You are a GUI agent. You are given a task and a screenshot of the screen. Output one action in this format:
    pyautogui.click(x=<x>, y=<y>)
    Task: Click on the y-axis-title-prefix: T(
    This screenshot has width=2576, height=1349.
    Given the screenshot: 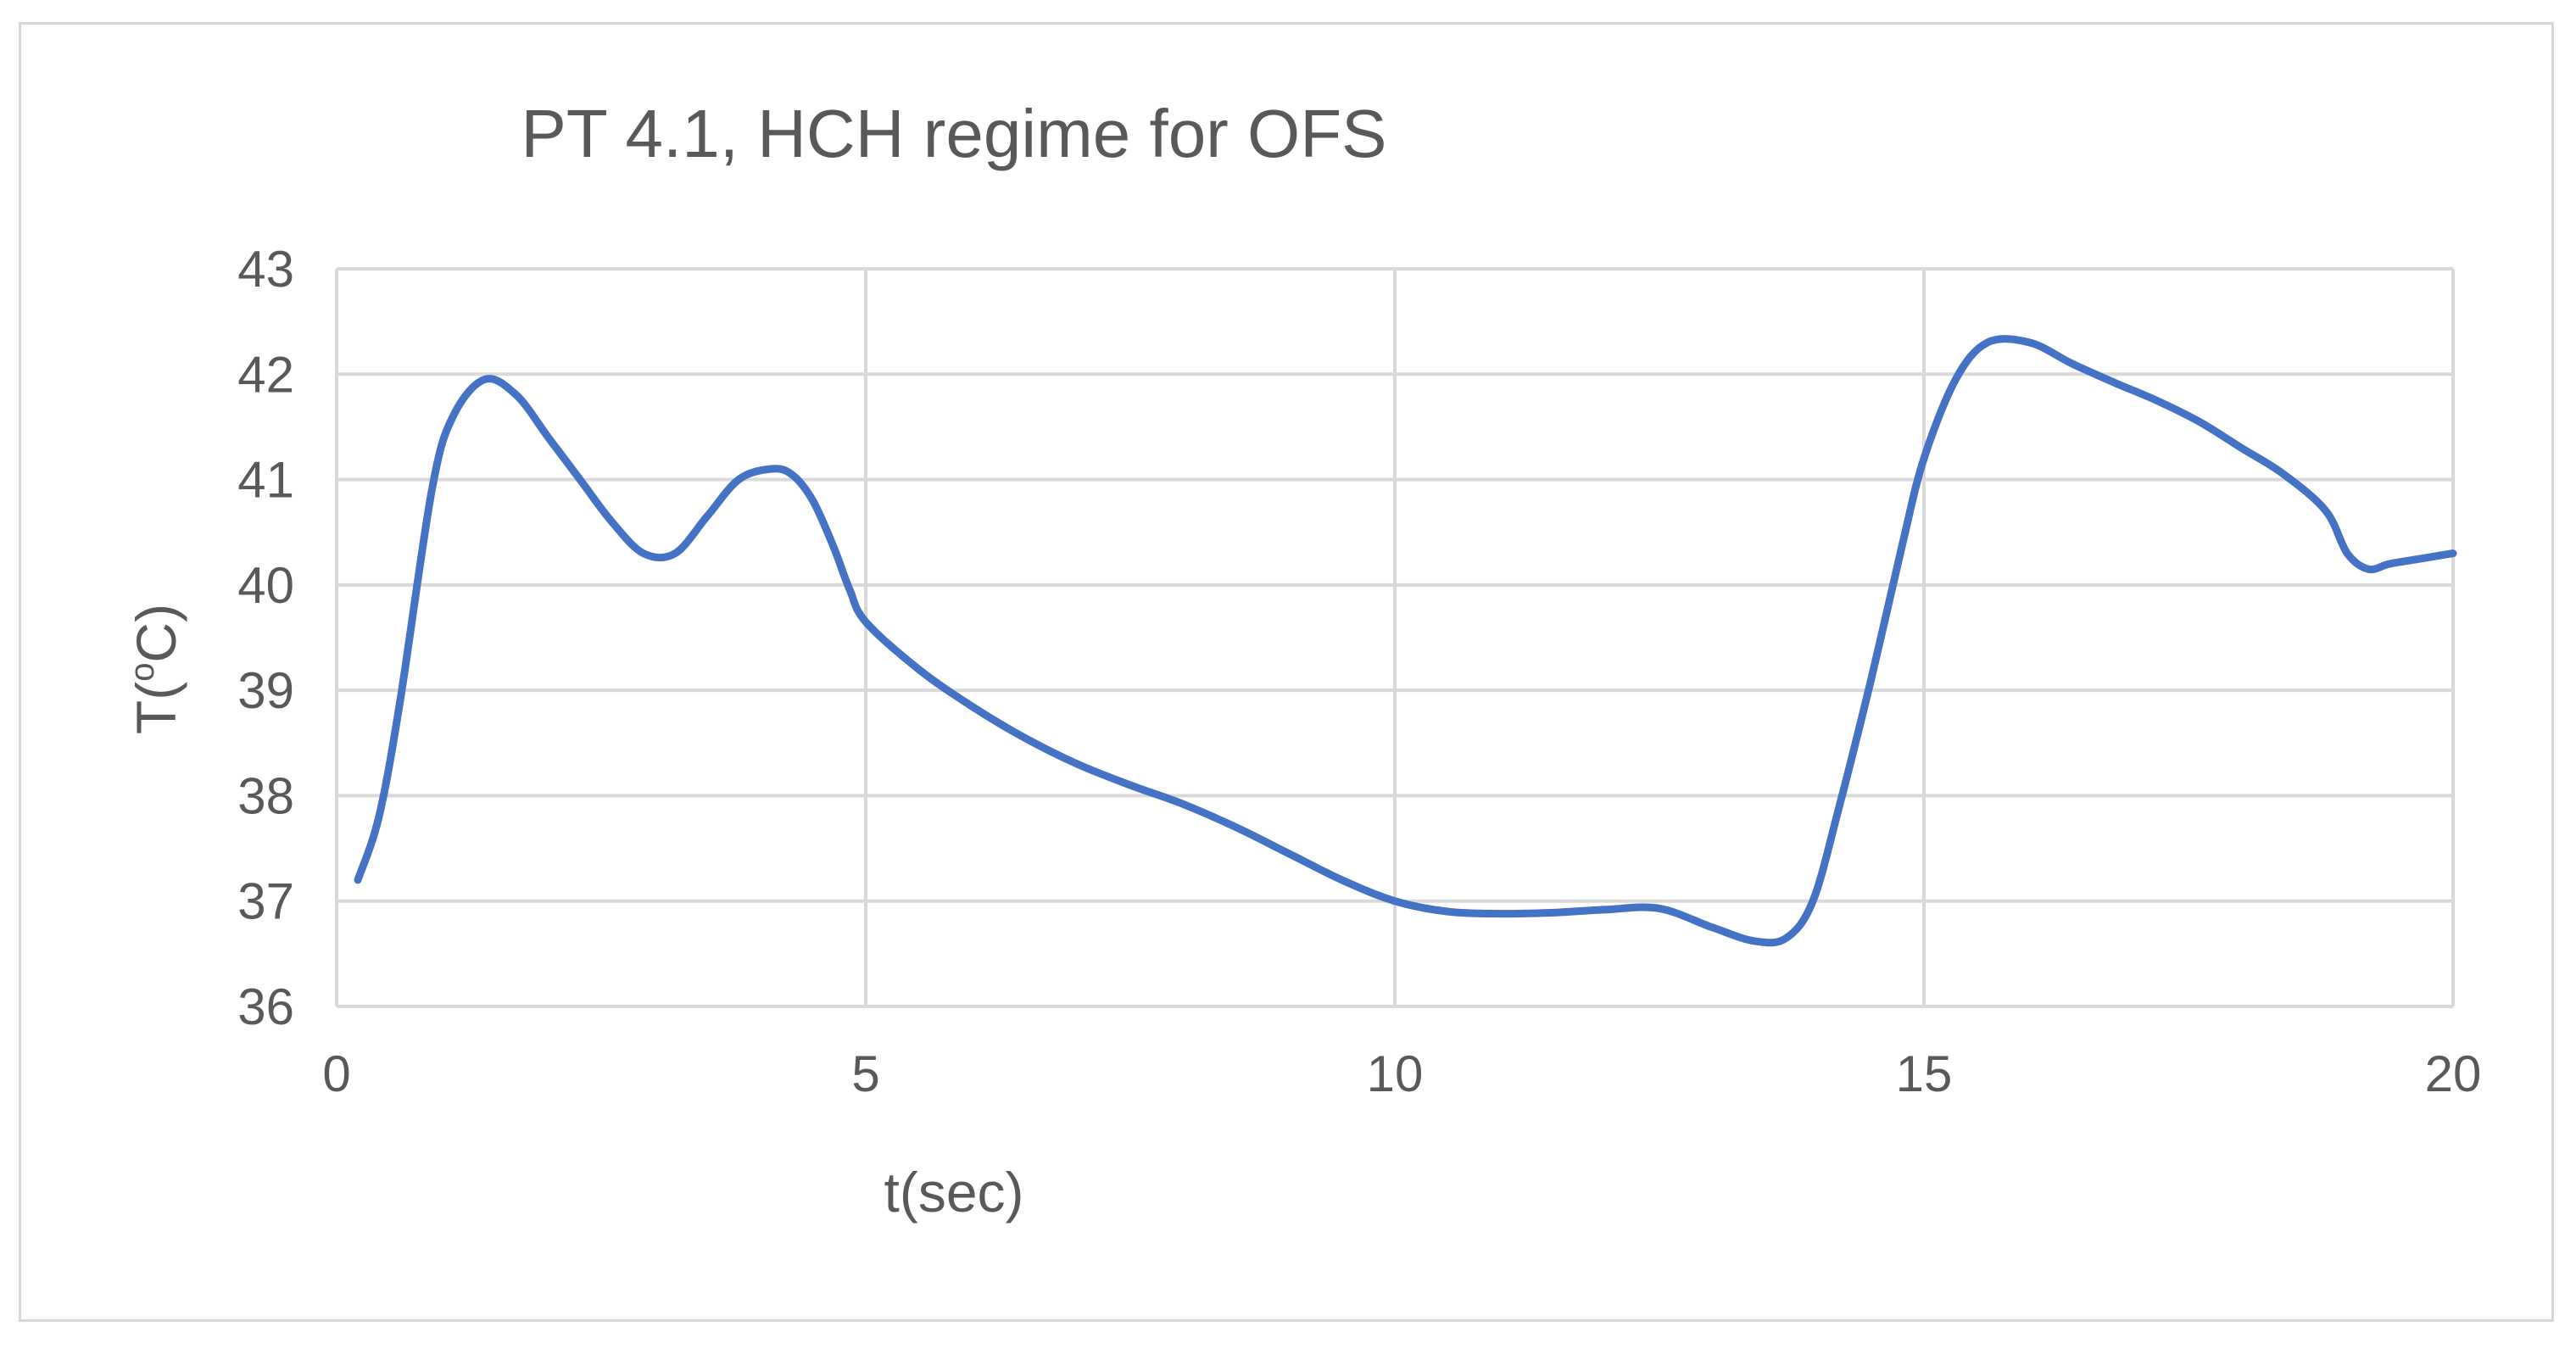 What is the action you would take?
    pyautogui.click(x=156, y=708)
    